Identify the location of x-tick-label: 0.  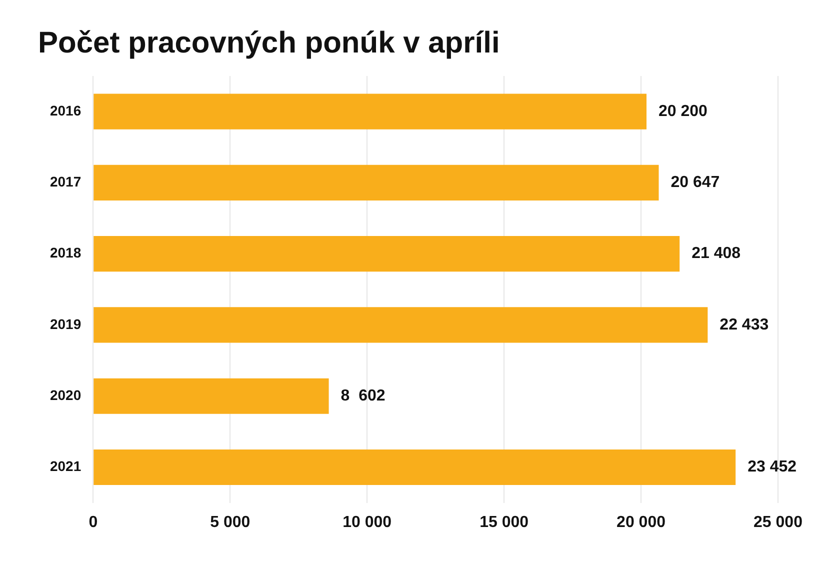
(93, 522).